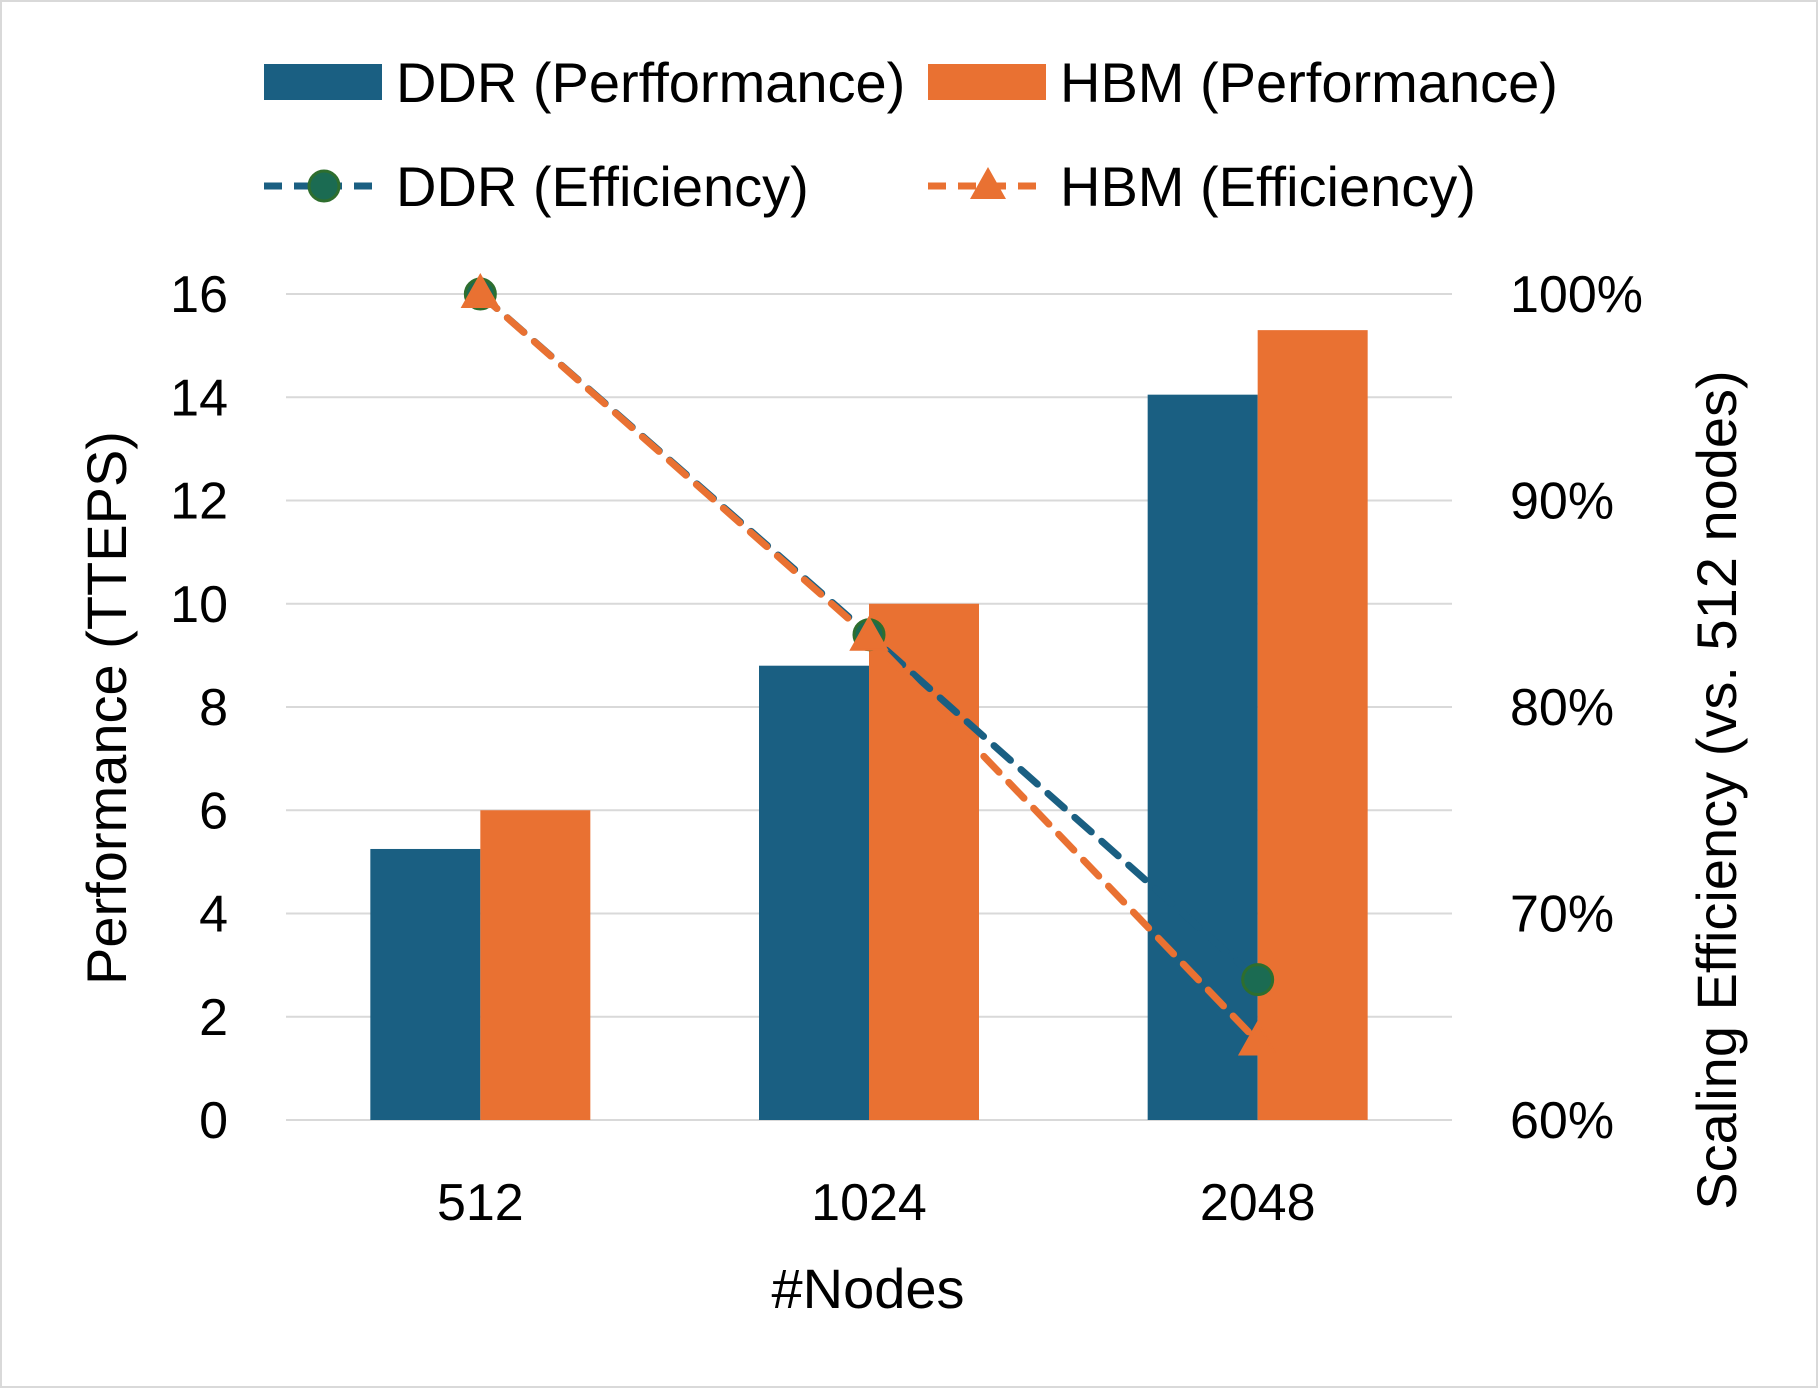  I want to click on legend-label: HBM (Performance), so click(1309, 82).